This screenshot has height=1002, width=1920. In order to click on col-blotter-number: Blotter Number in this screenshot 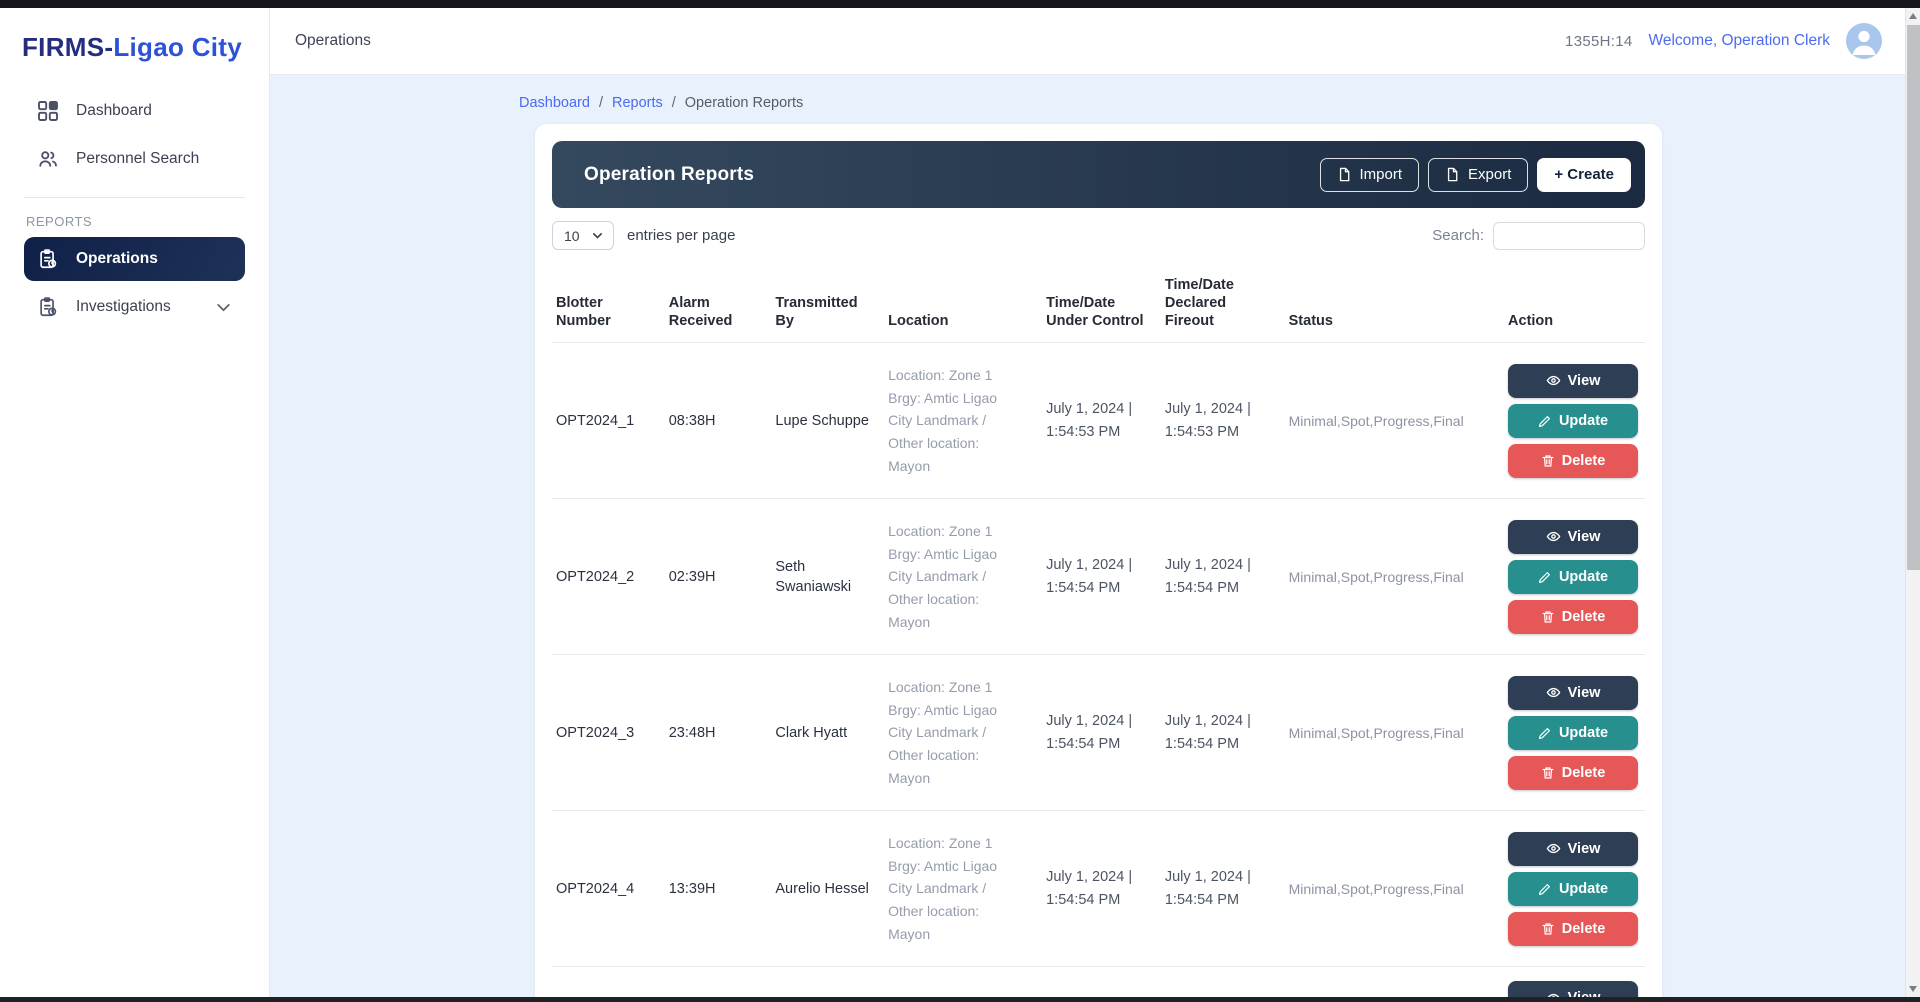, I will do `click(608, 302)`.